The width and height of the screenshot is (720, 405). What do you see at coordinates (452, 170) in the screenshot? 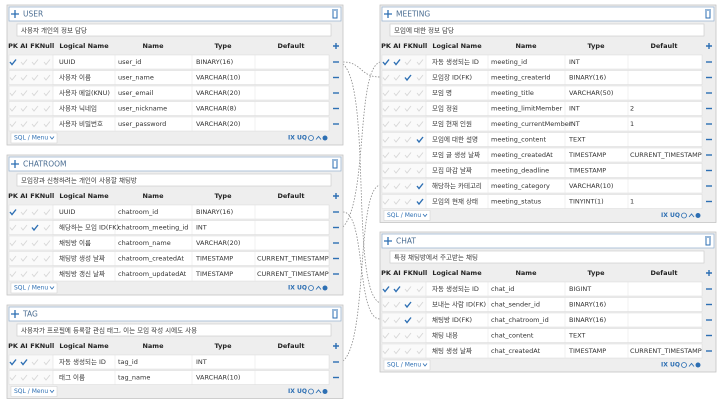
I see `logical-name: 모집 마감 날짜` at bounding box center [452, 170].